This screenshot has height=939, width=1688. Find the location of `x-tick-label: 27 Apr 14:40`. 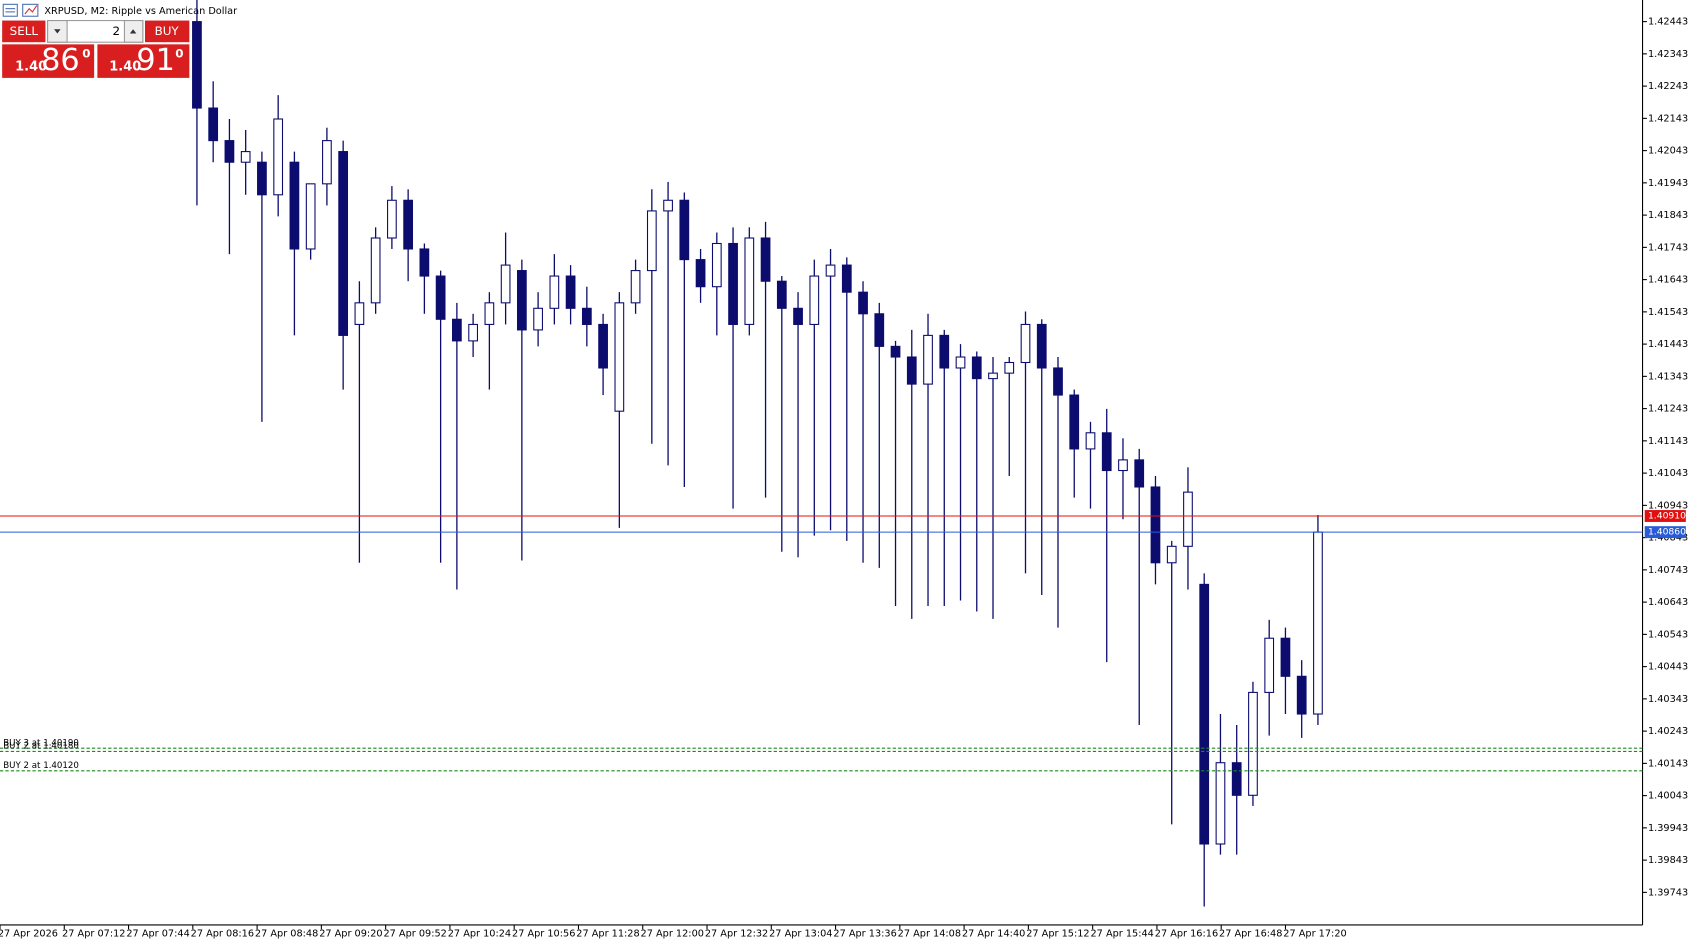

x-tick-label: 27 Apr 14:40 is located at coordinates (993, 934).